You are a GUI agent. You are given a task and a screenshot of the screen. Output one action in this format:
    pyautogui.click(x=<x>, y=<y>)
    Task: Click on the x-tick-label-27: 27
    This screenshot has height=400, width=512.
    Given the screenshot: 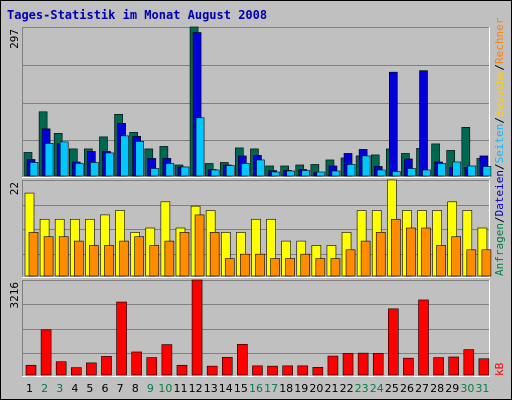 What is the action you would take?
    pyautogui.click(x=422, y=388)
    